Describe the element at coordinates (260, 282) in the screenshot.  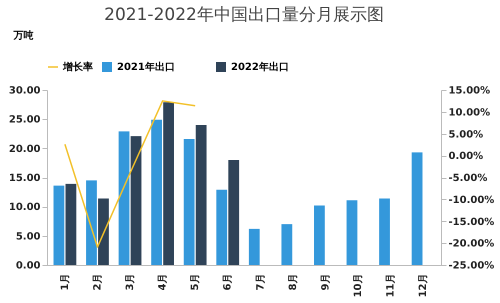
I see `x-tick-label: 7月` at that location.